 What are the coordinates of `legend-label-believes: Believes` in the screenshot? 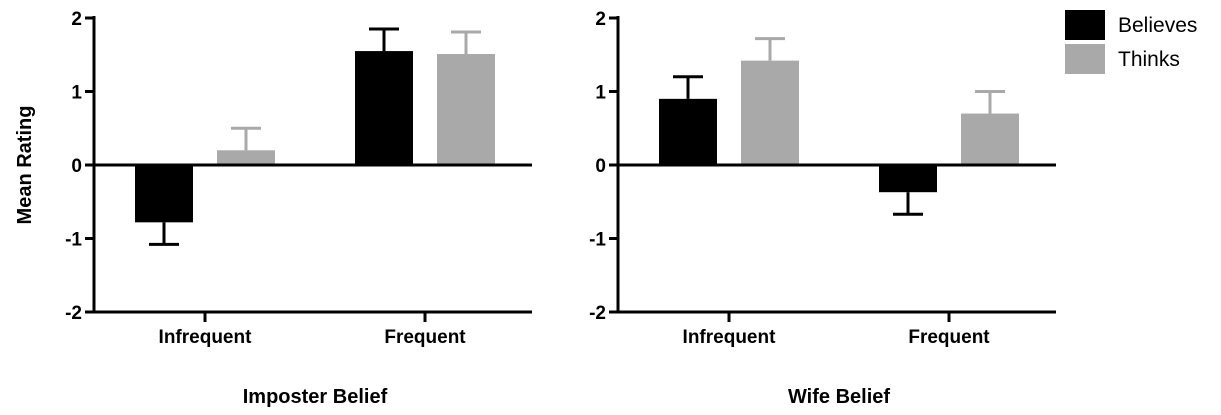 It's located at (1157, 25).